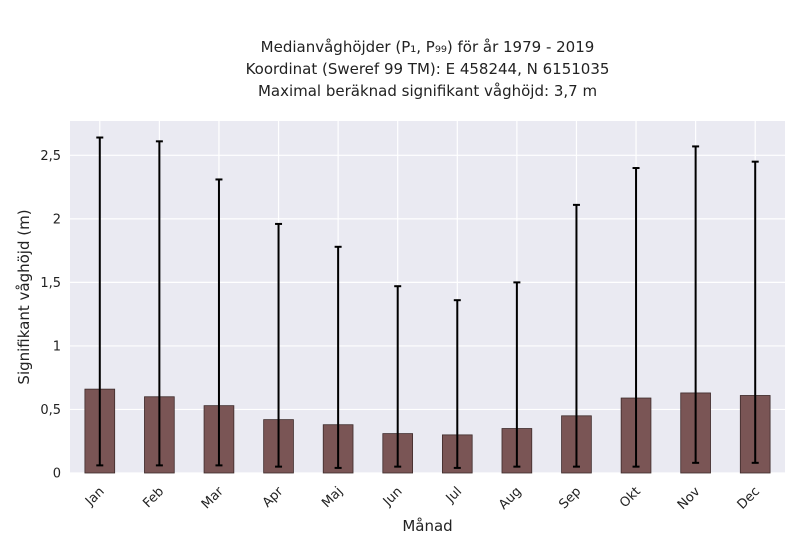  I want to click on y-tick-label: 0,5, so click(50, 410).